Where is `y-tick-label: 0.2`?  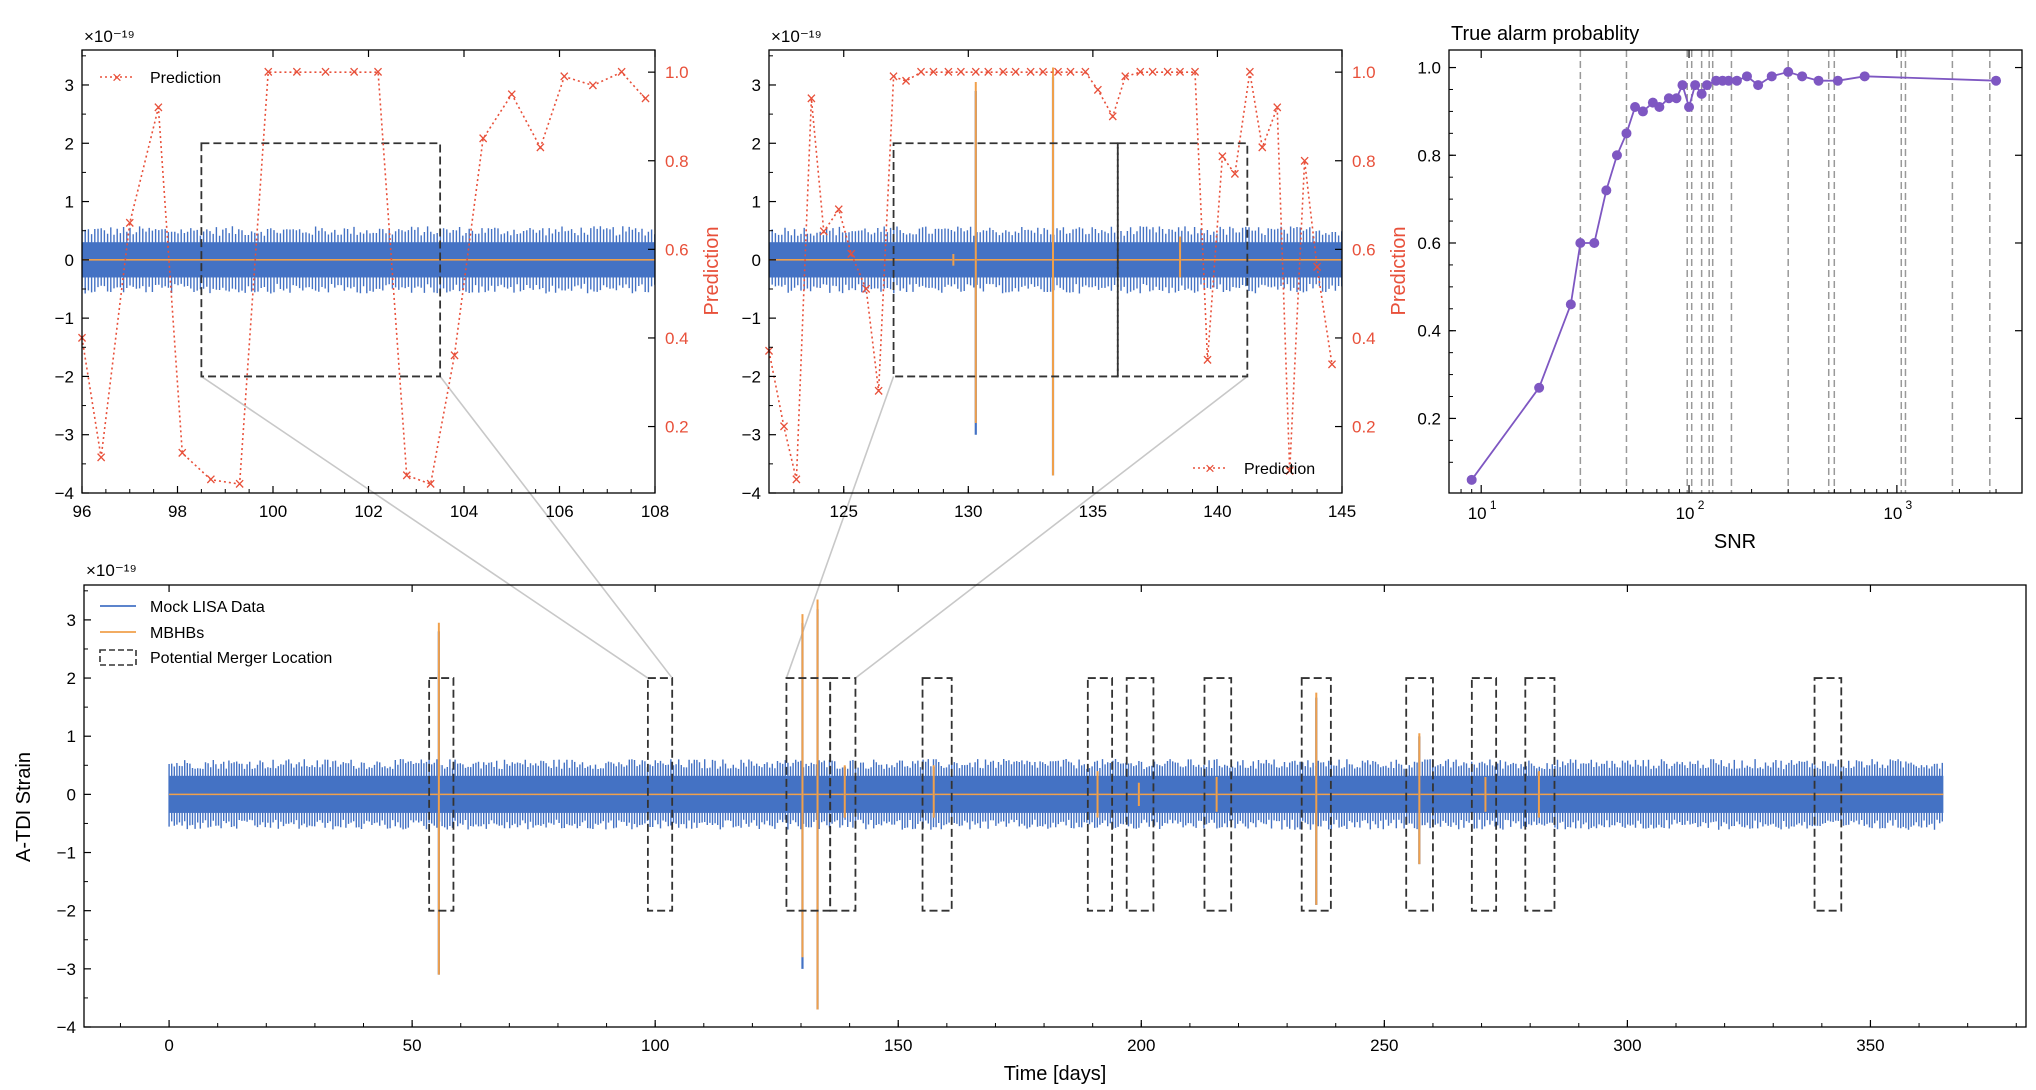
y-tick-label: 0.2 is located at coordinates (1429, 418).